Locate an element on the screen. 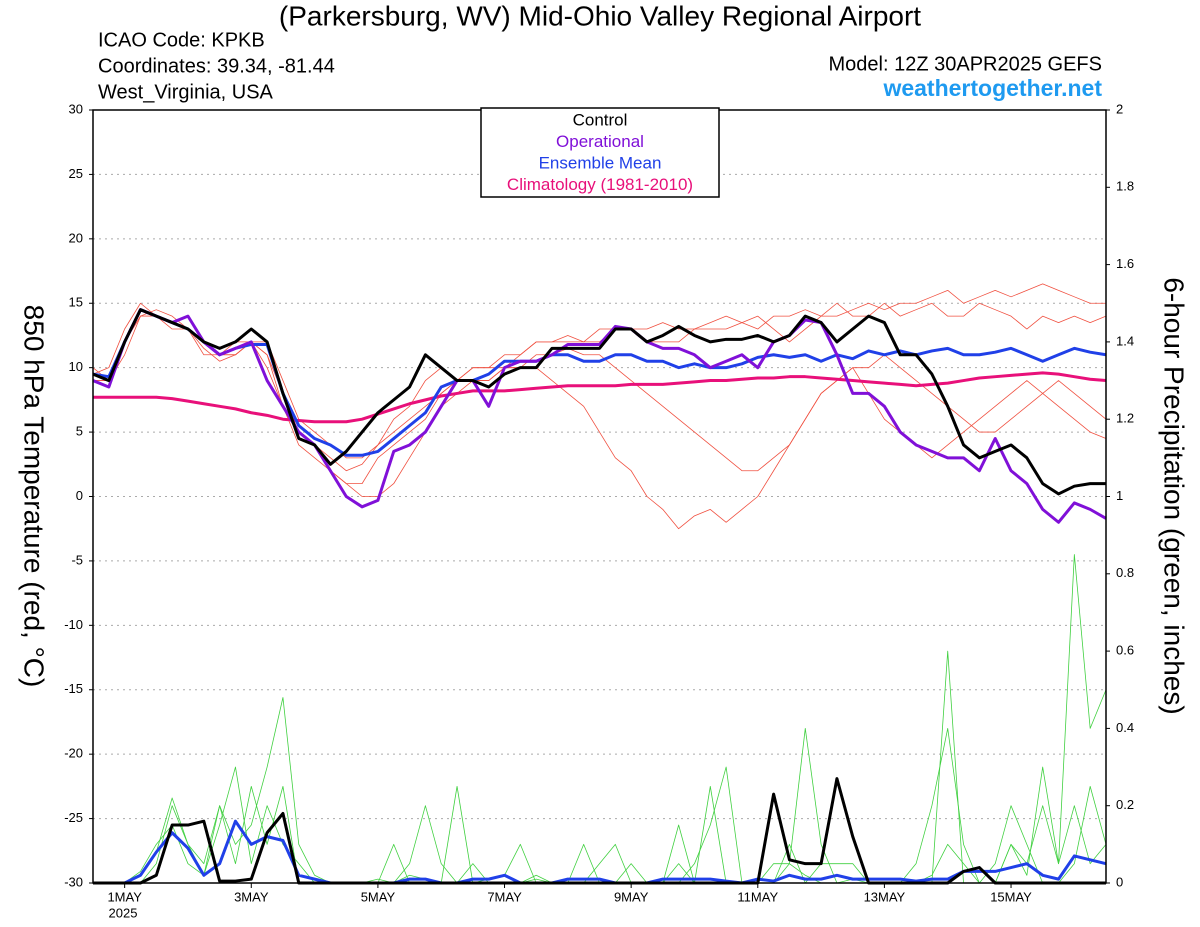  y2-tick-label: 0.4 is located at coordinates (1125, 727).